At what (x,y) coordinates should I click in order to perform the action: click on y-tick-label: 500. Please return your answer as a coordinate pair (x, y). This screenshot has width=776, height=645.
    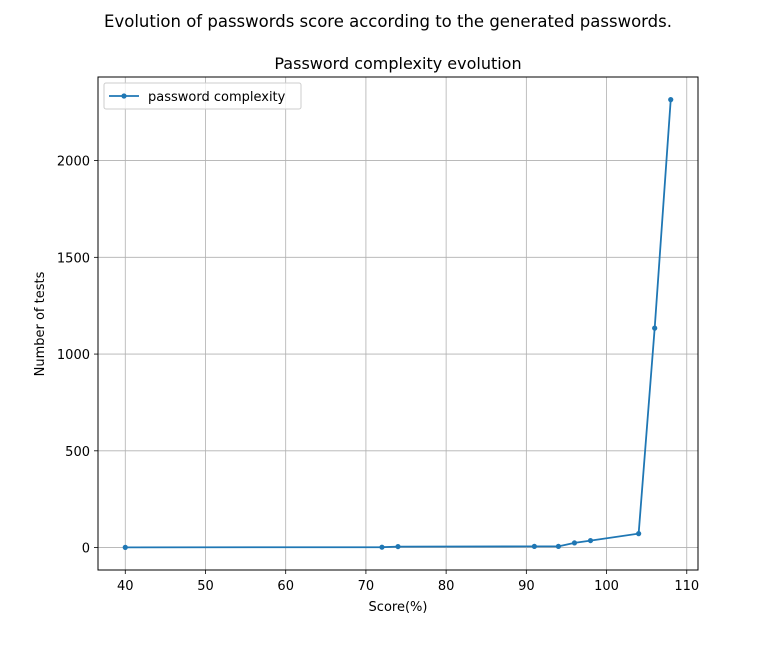
    Looking at the image, I should click on (77, 452).